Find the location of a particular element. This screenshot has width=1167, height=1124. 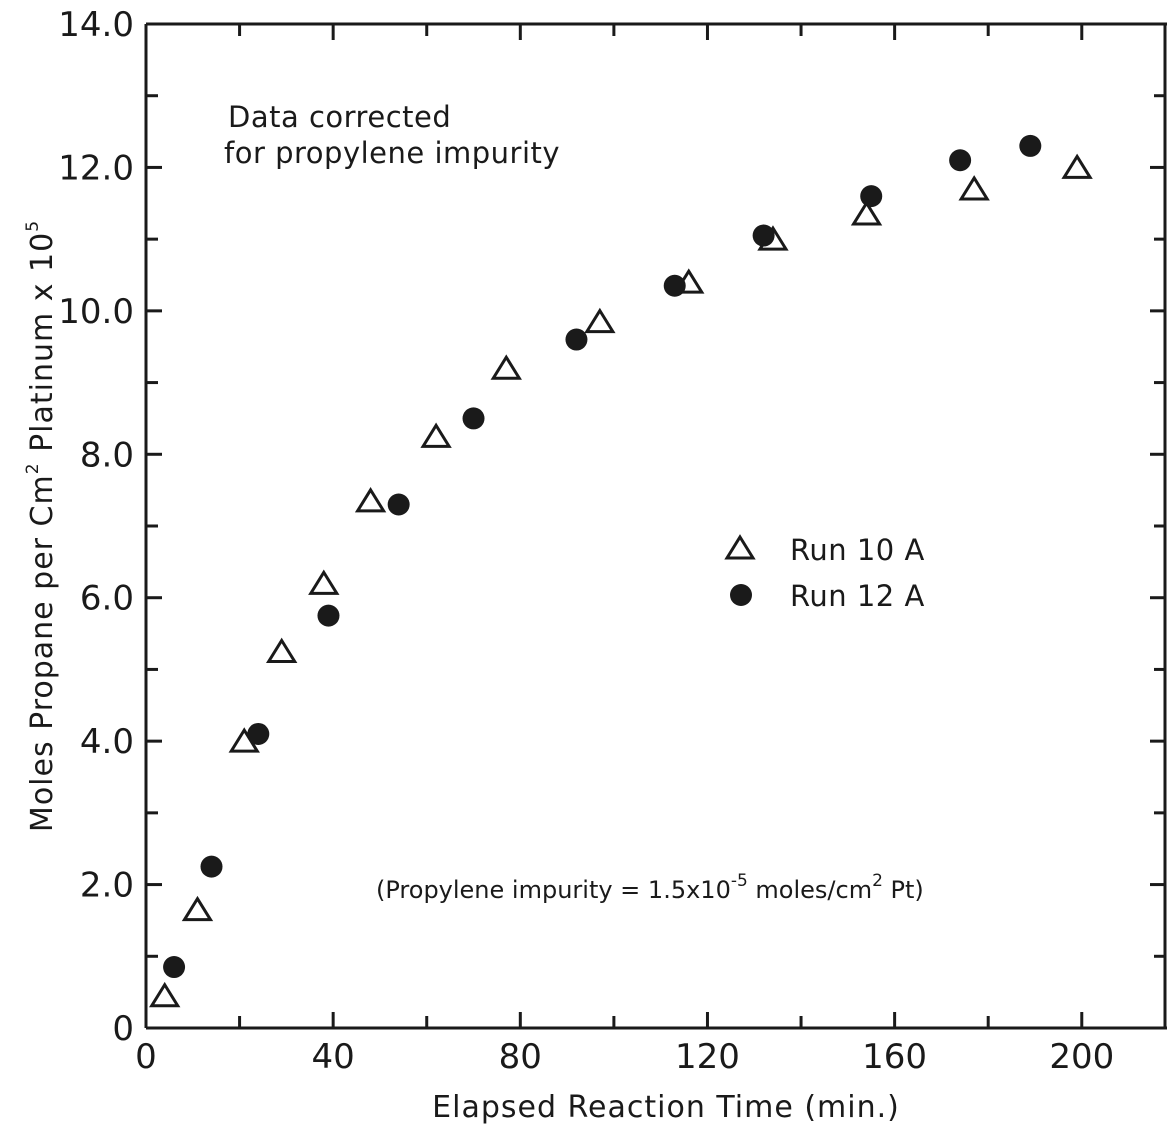

y-tick-label: 0 is located at coordinates (123, 1029).